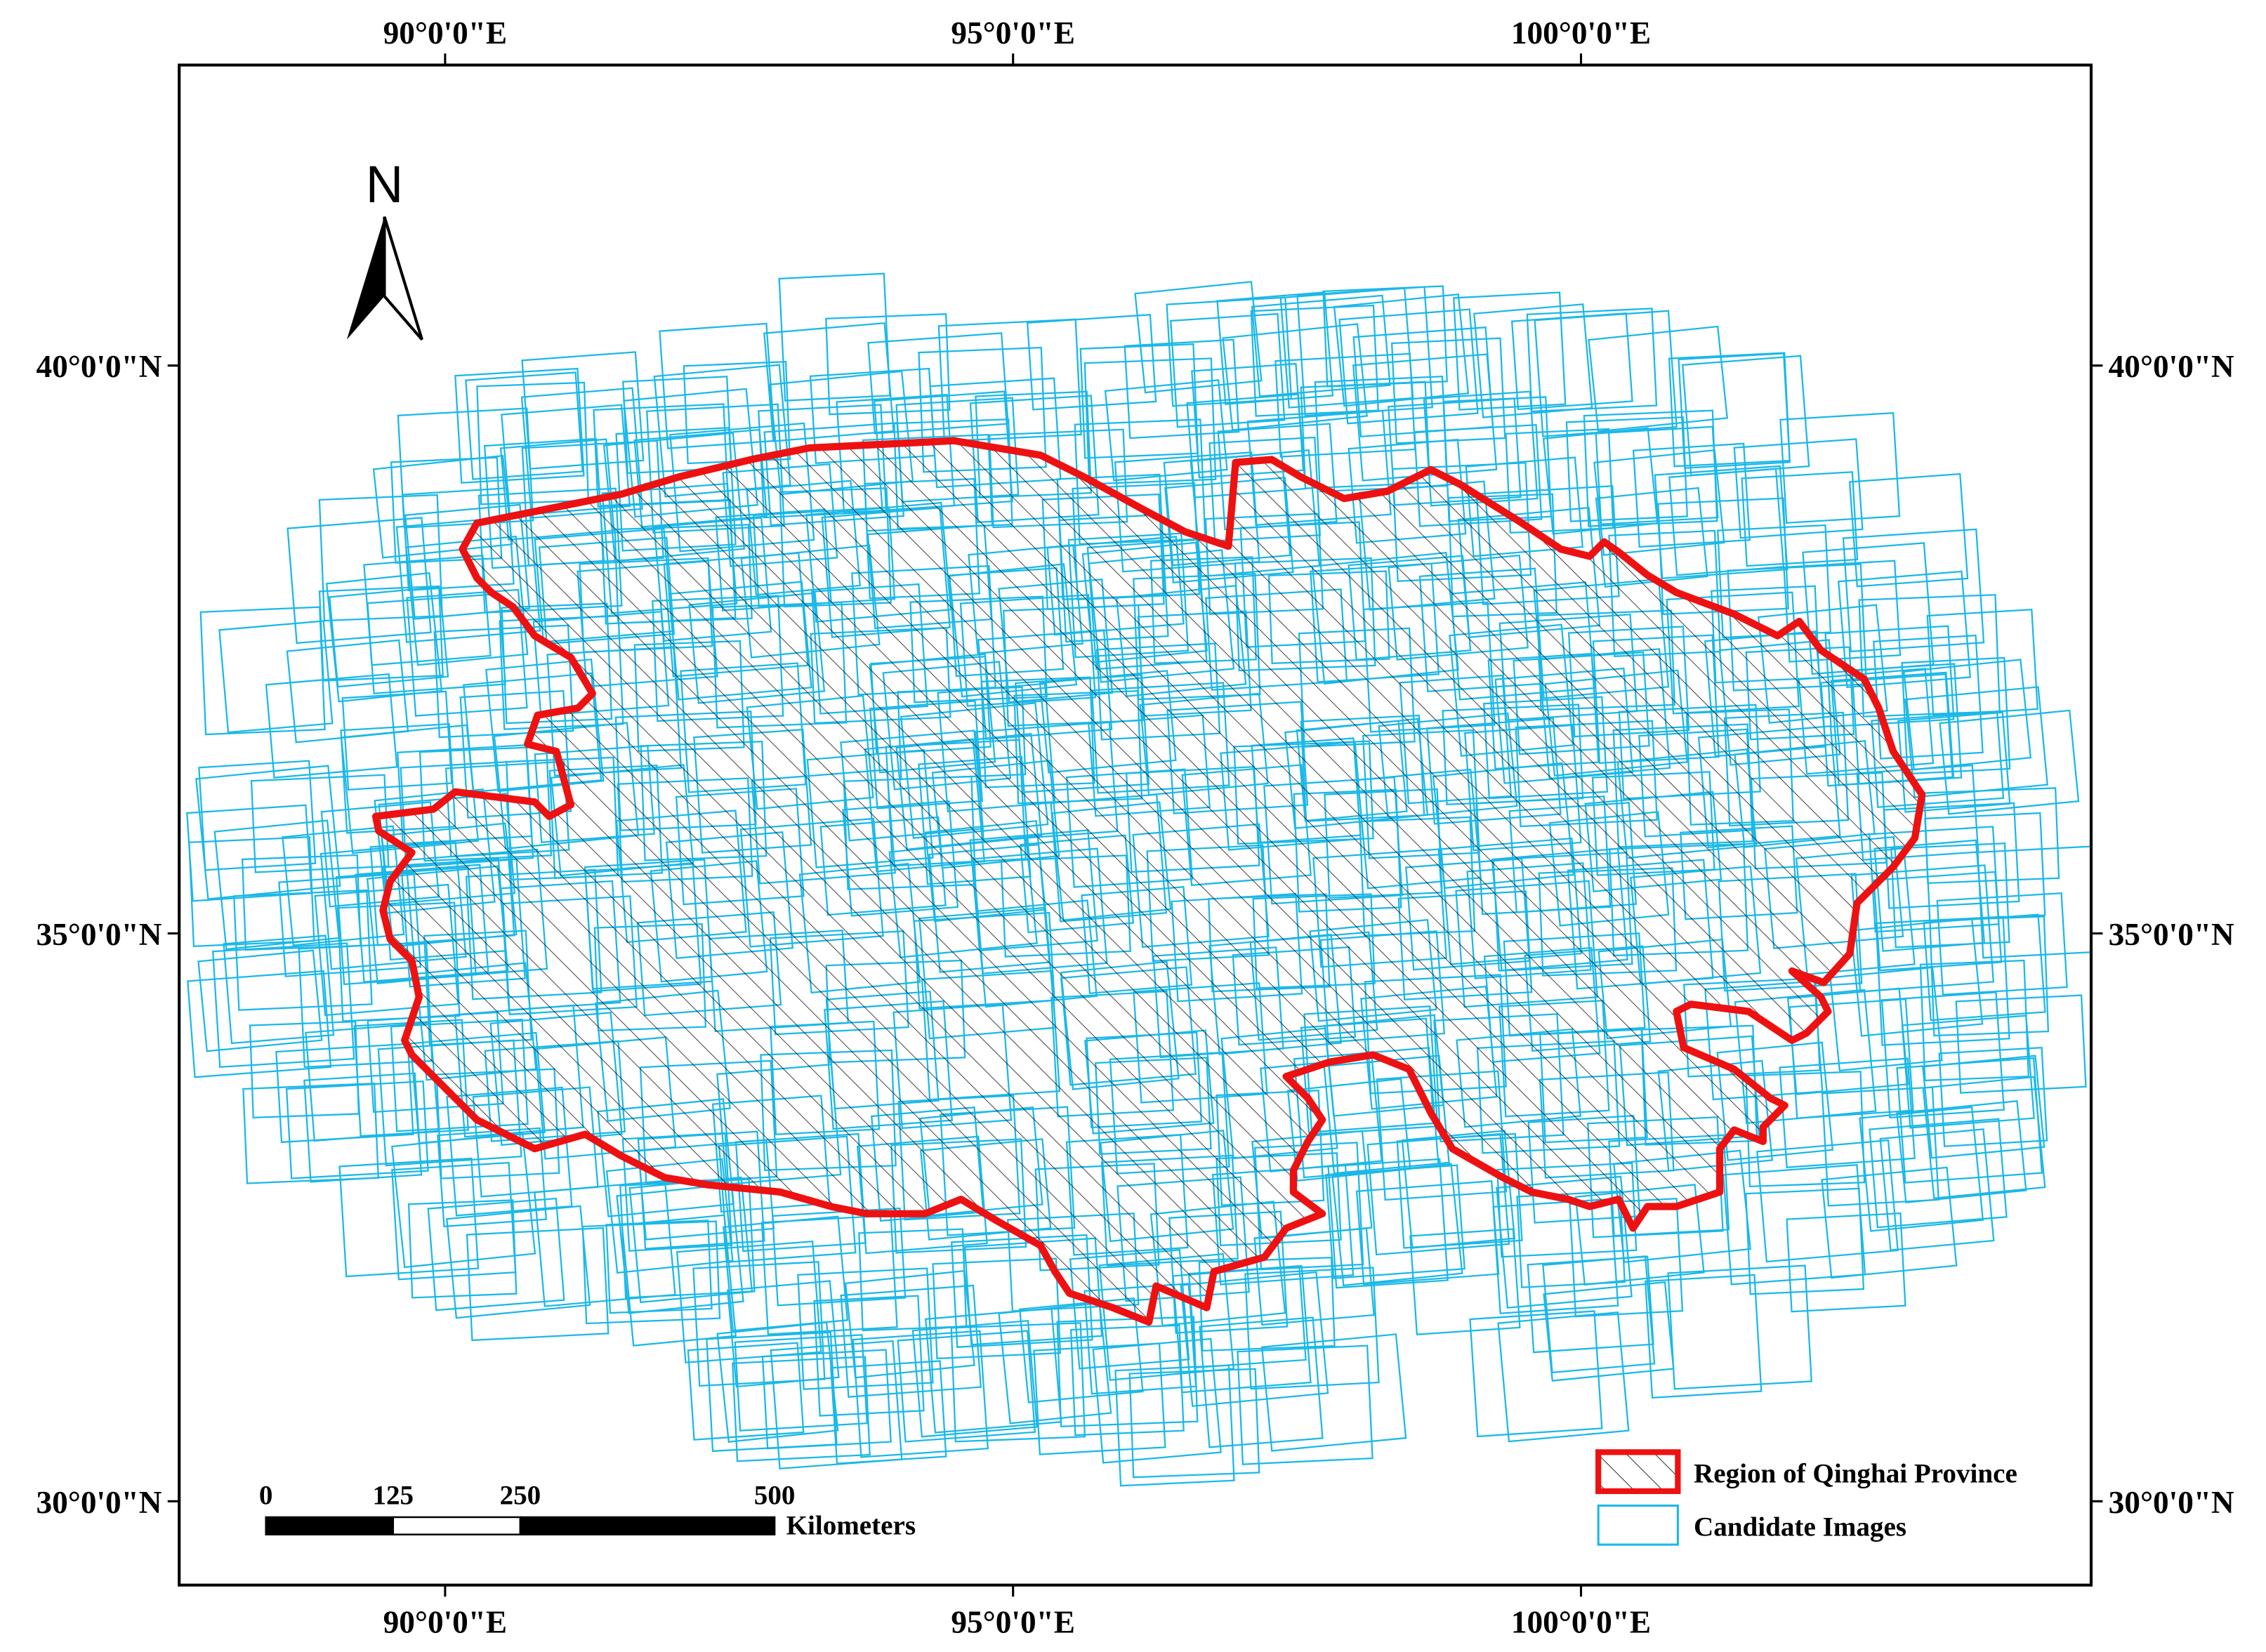 The width and height of the screenshot is (2266, 1652). Describe the element at coordinates (393, 1495) in the screenshot. I see `scale-tick-label: 125` at that location.